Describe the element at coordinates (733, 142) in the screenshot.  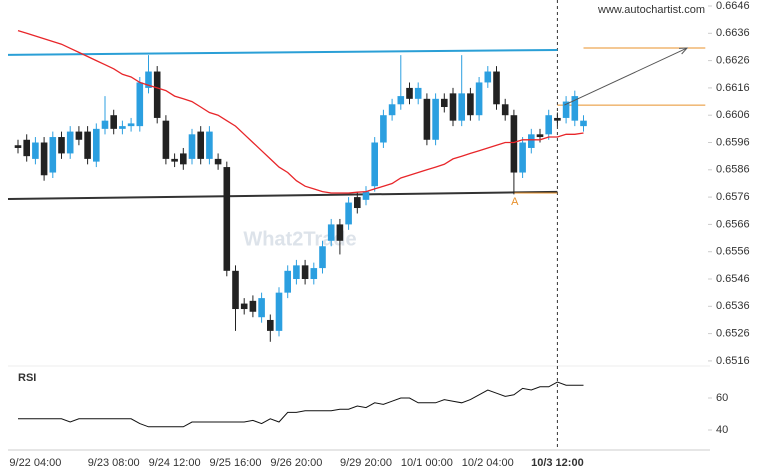
I see `y-tick-label: 0.6596` at that location.